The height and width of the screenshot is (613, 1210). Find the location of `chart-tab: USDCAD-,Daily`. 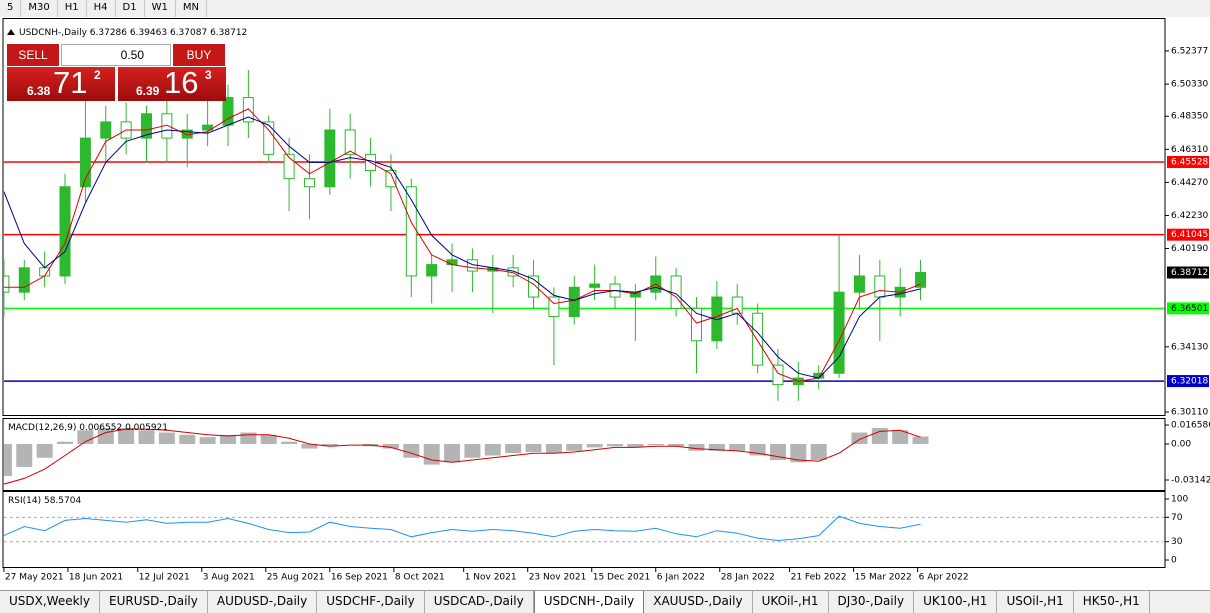

chart-tab: USDCAD-,Daily is located at coordinates (479, 602).